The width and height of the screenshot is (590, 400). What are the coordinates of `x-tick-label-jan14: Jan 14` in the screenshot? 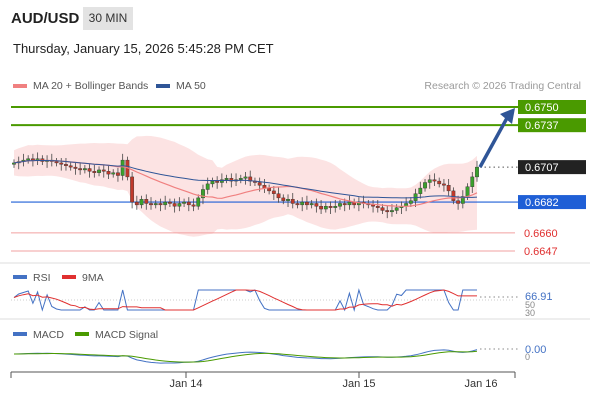 It's located at (185, 384).